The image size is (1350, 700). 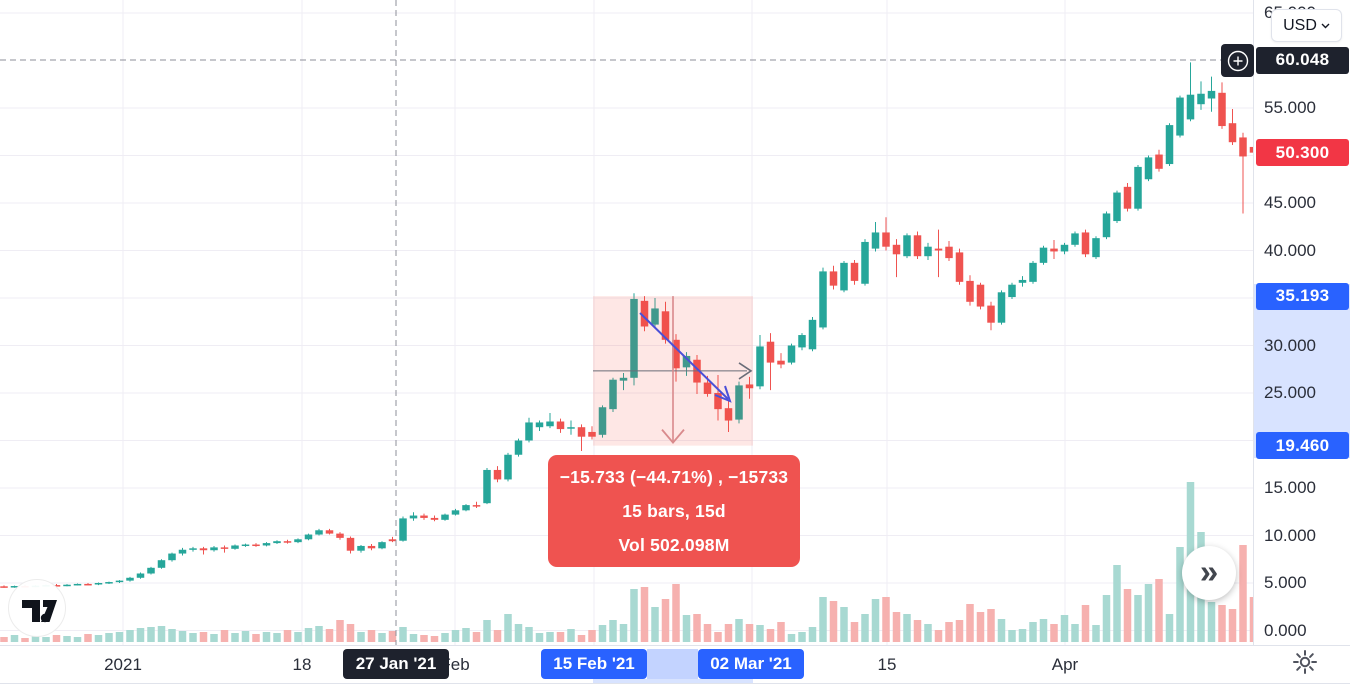 I want to click on price-tick-label: 15.000, so click(x=1290, y=487).